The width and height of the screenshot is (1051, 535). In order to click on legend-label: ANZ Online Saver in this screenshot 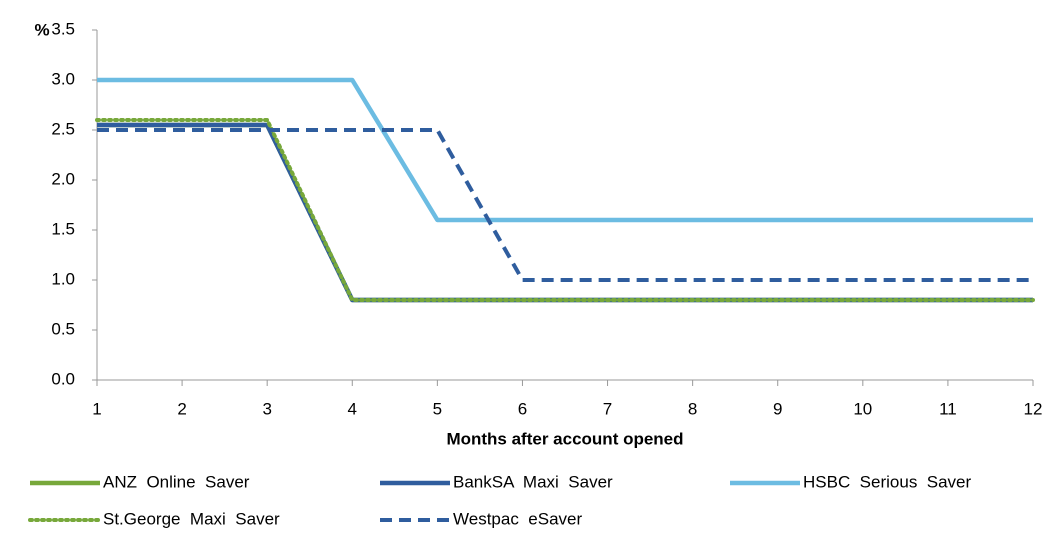, I will do `click(176, 481)`.